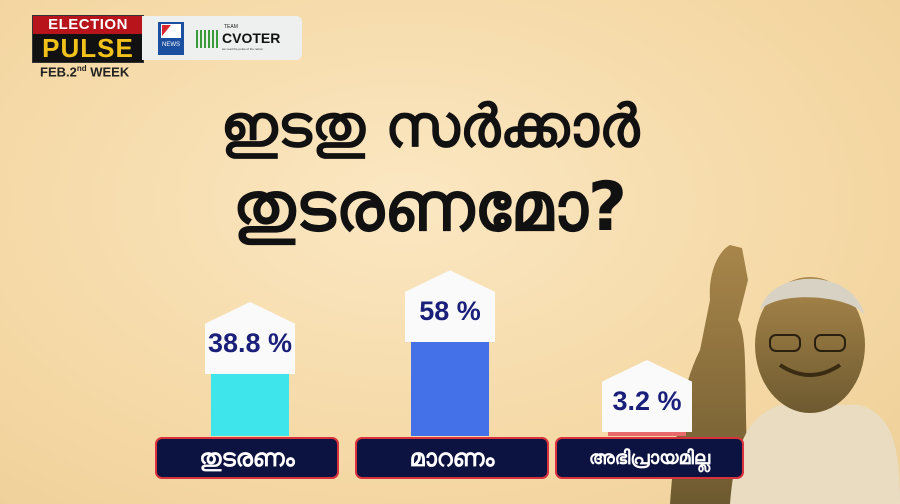 This screenshot has width=900, height=504. Describe the element at coordinates (247, 458) in the screenshot. I see `category-label-0: തുടരണം` at that location.